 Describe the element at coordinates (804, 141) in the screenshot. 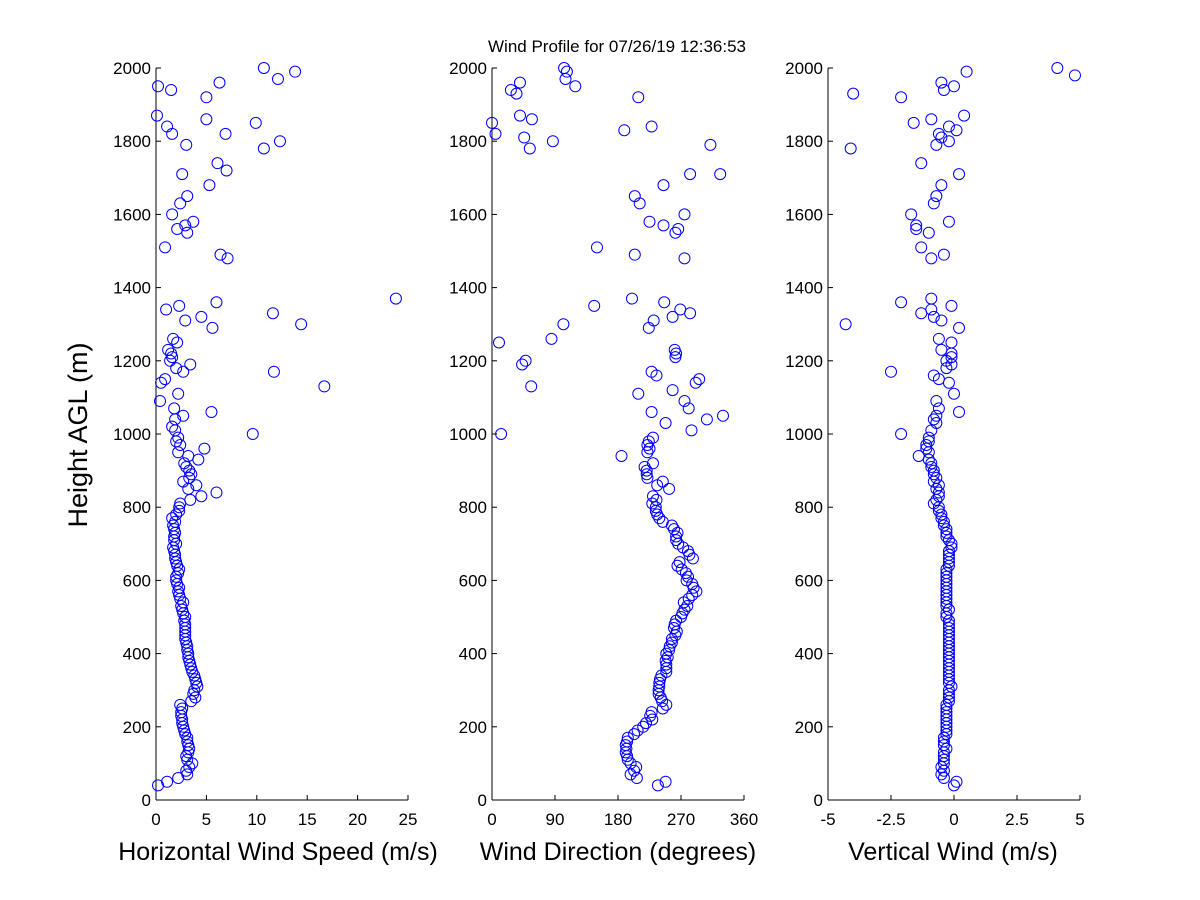

I see `vertical-y-tick-label: 1800` at that location.